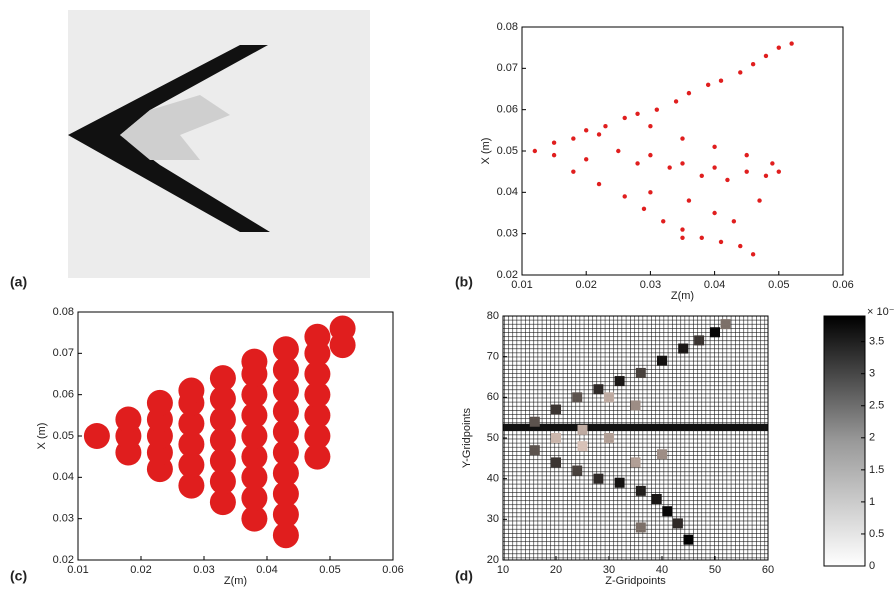 The height and width of the screenshot is (593, 894). I want to click on x-tick-label: 20, so click(556, 570).